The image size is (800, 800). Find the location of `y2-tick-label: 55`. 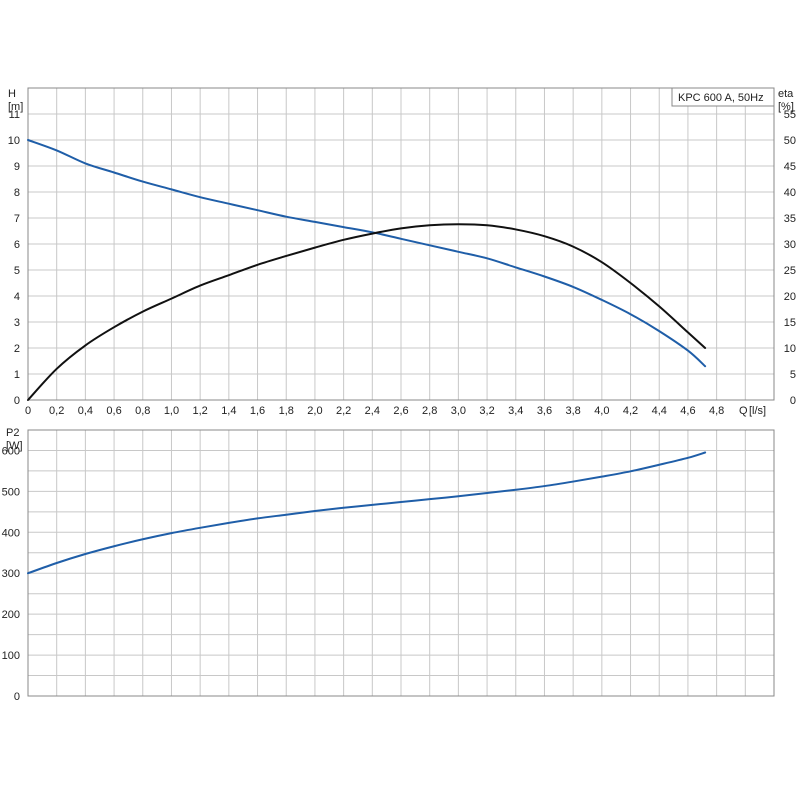

y2-tick-label: 55 is located at coordinates (790, 115).